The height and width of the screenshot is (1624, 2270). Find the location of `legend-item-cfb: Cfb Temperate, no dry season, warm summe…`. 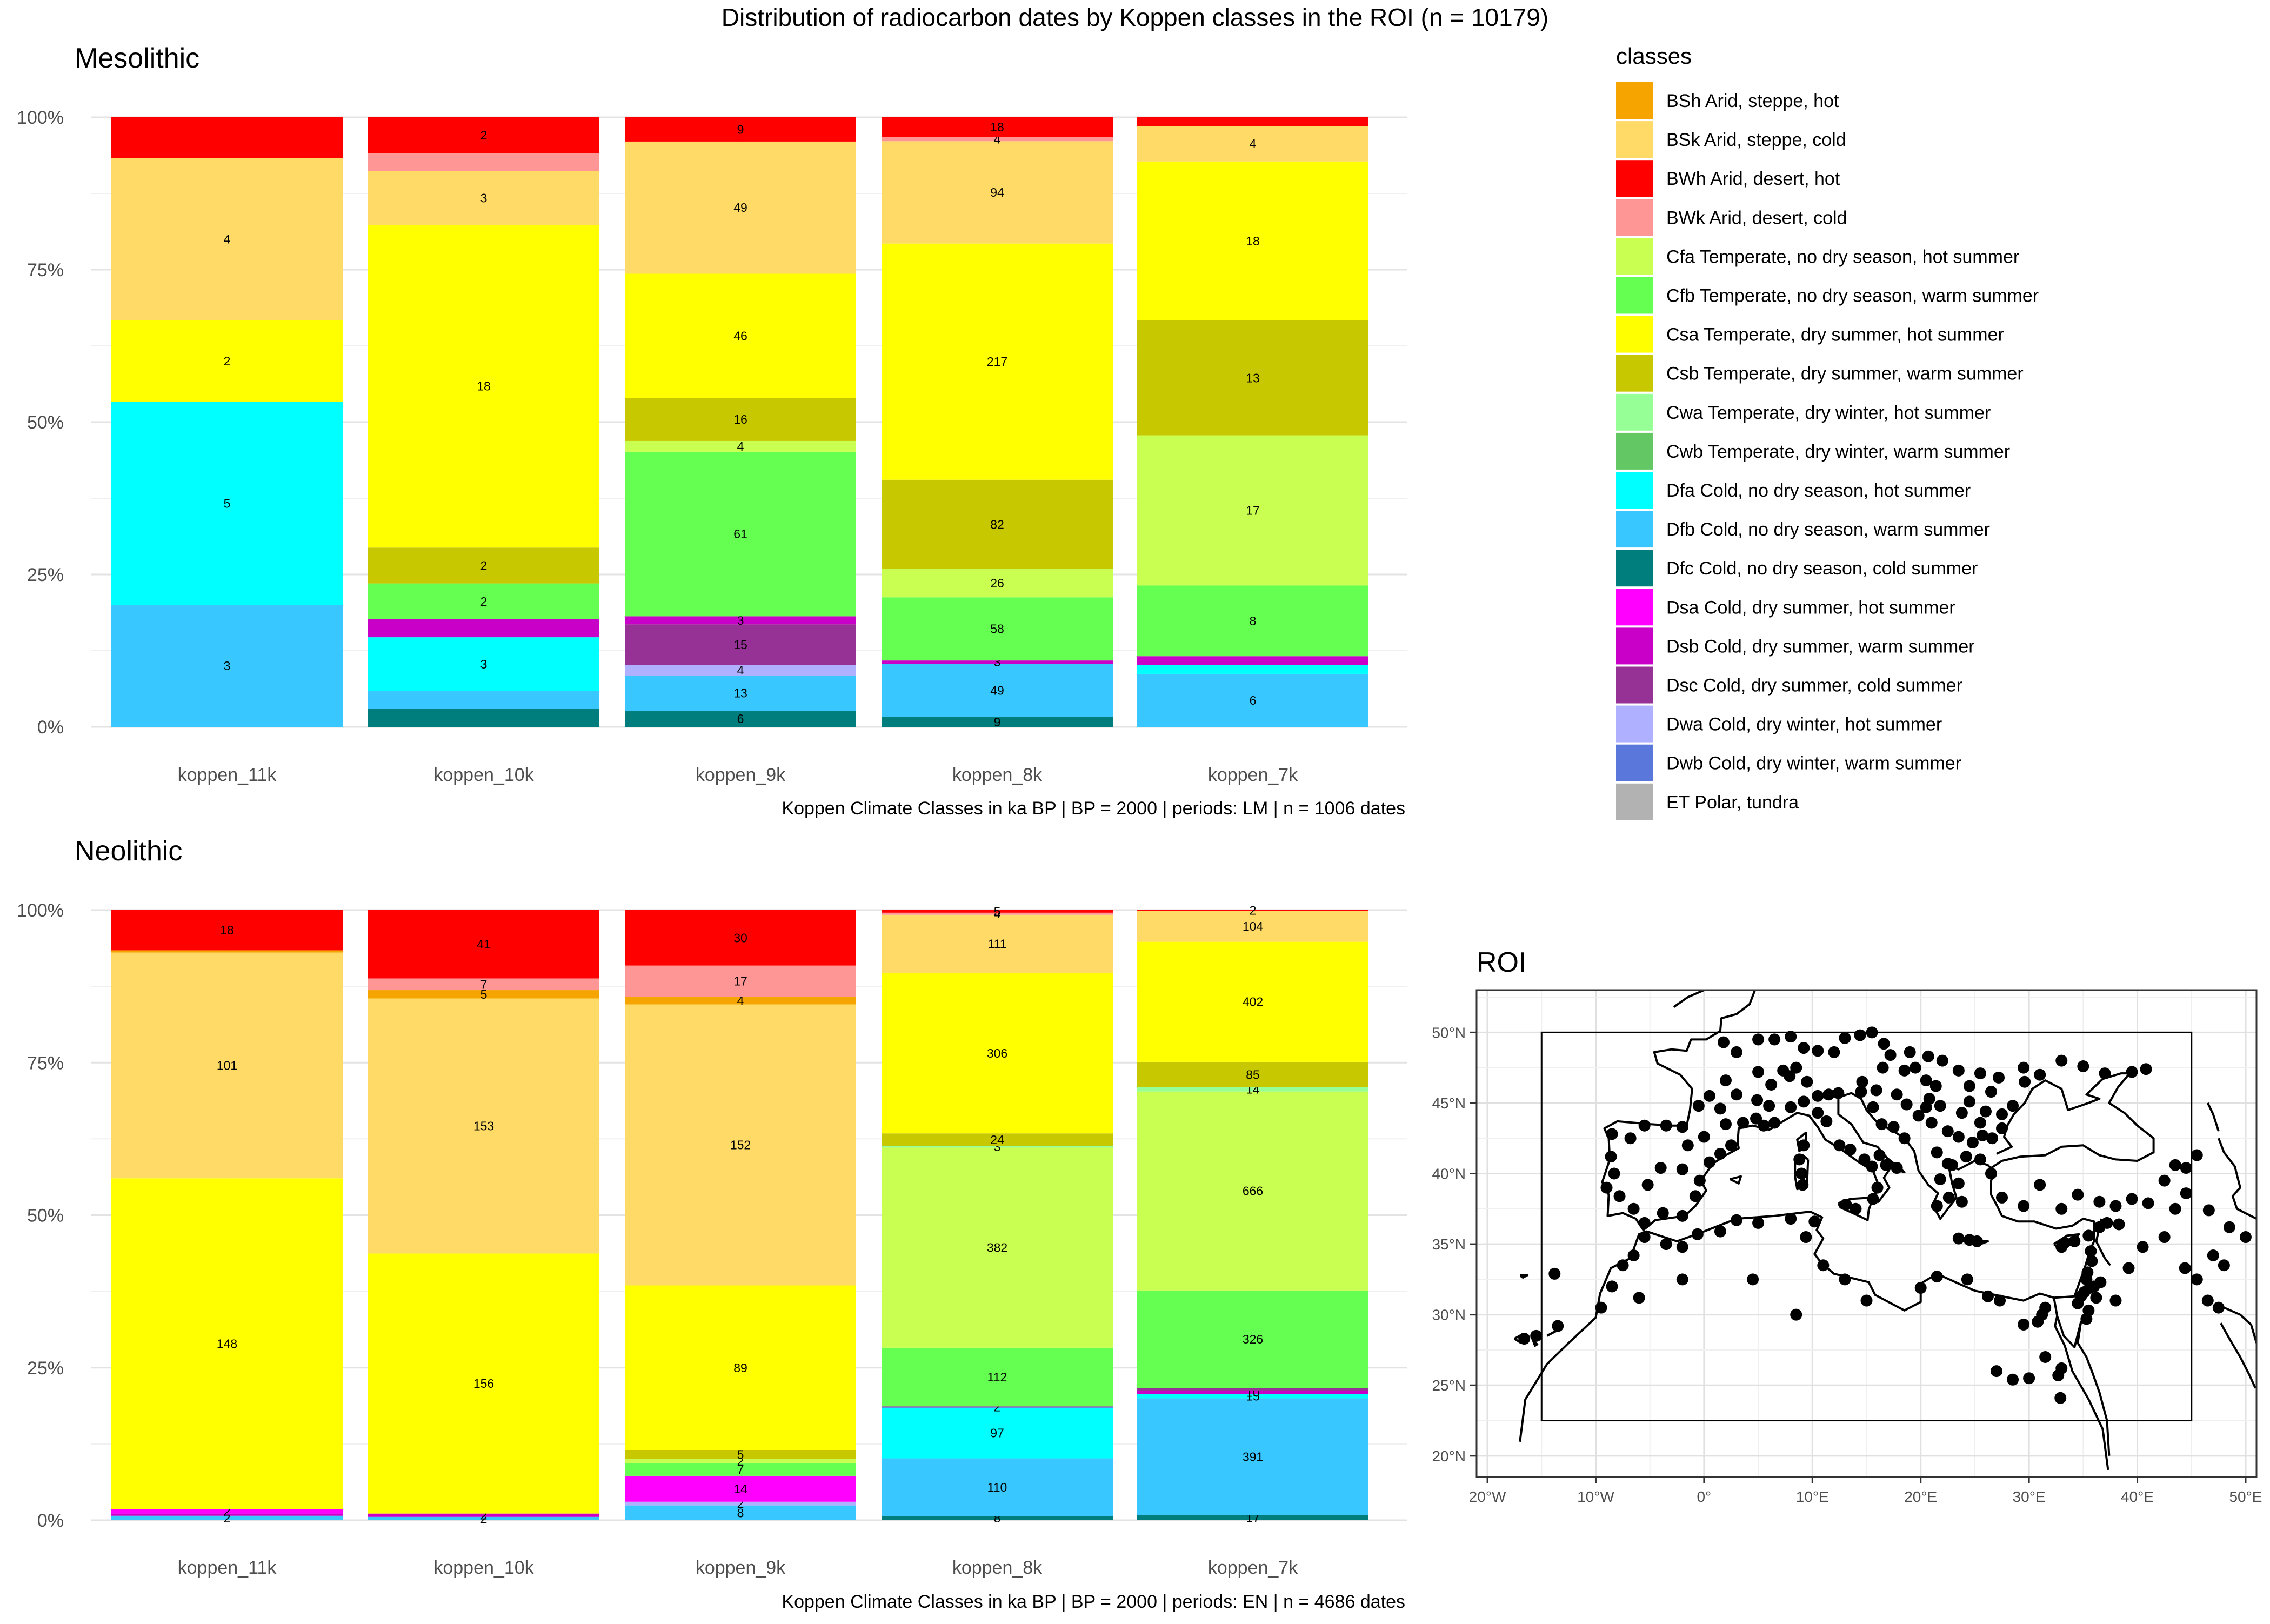

legend-item-cfb: Cfb Temperate, no dry season, warm summe… is located at coordinates (1827, 295).